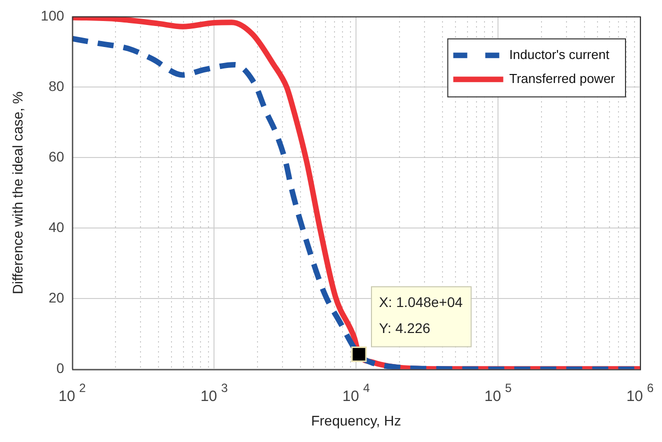 Image resolution: width=662 pixels, height=442 pixels. Describe the element at coordinates (214, 393) in the screenshot. I see `x-tick-label: 10³` at that location.